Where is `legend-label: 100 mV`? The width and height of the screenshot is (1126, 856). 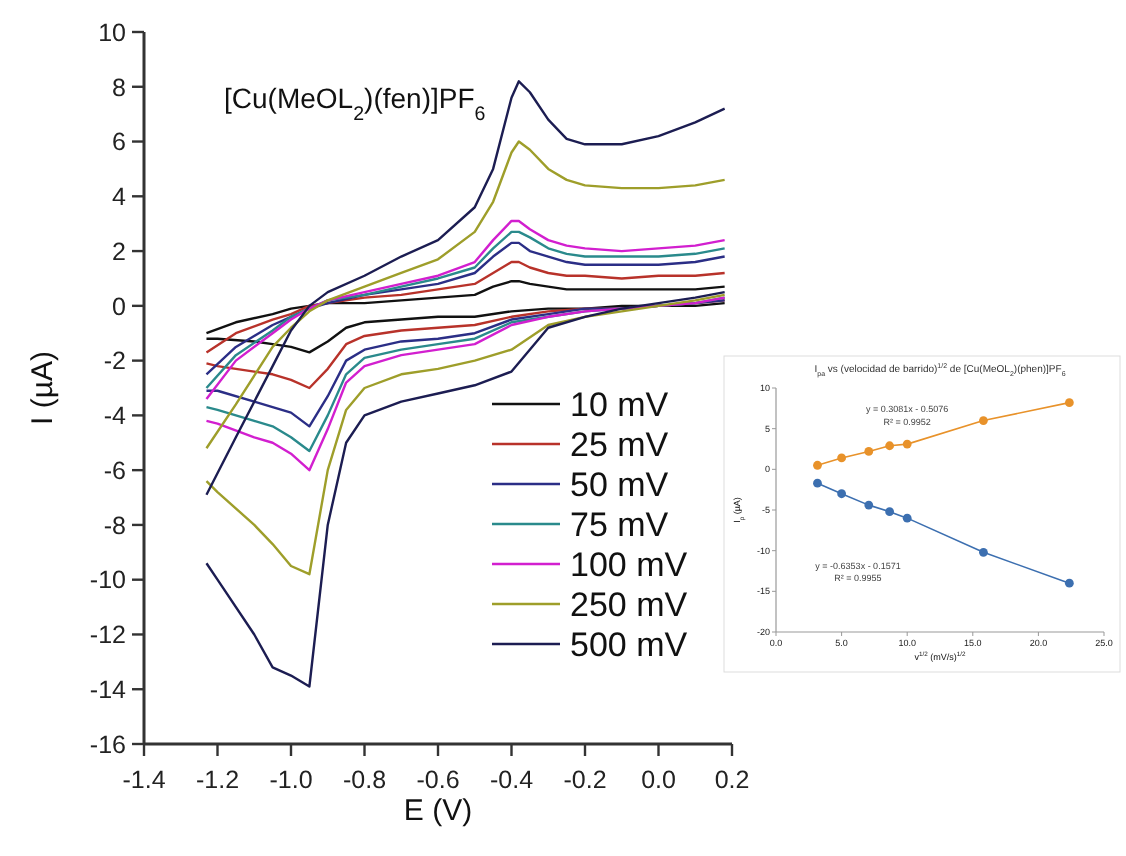 legend-label: 100 mV is located at coordinates (629, 564).